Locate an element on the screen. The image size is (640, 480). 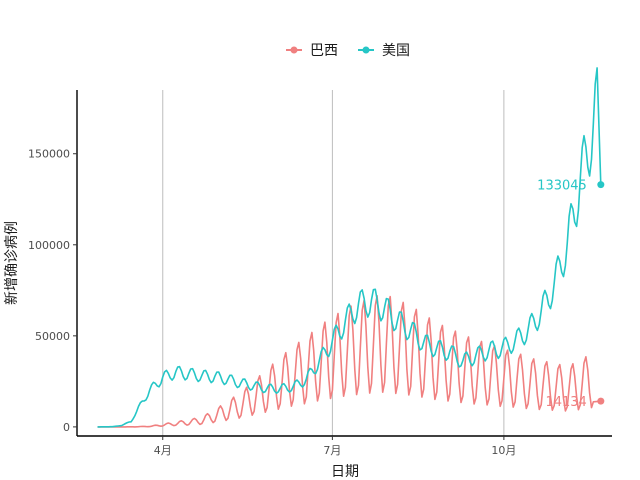
x-axis-title: 日期 is located at coordinates (345, 472).